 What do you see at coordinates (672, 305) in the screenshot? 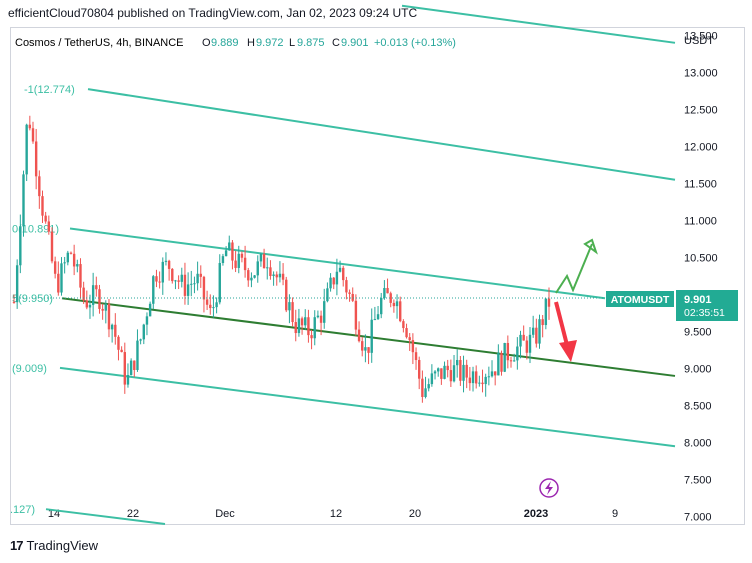
I see `price-tag: ATOMUSDT 9.901 02:35:51` at bounding box center [672, 305].